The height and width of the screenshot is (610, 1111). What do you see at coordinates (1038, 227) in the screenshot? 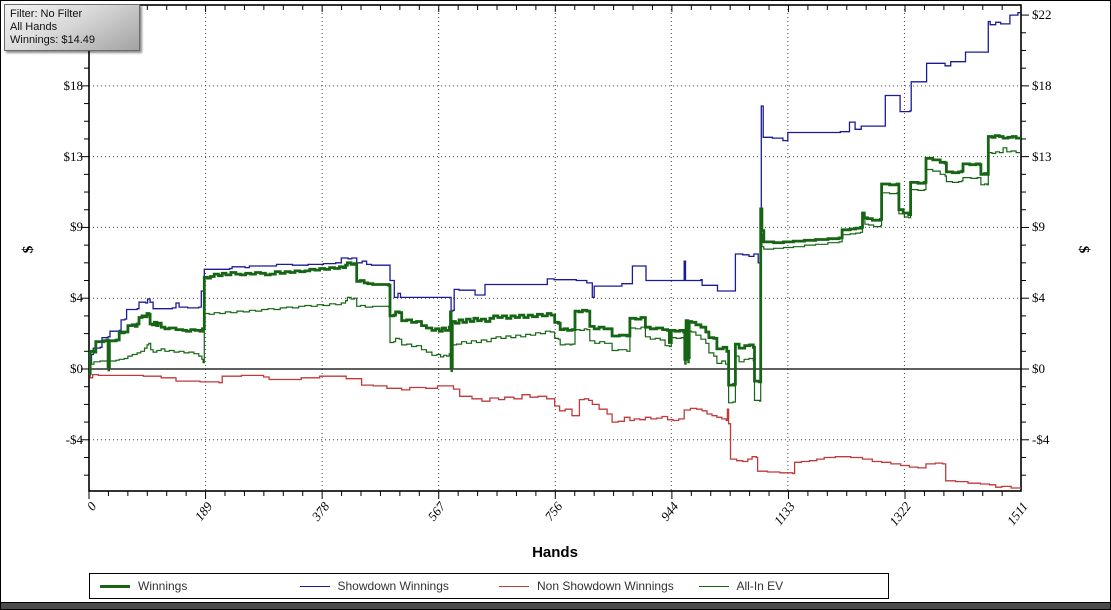
I see `y-tick-label-right: $9` at bounding box center [1038, 227].